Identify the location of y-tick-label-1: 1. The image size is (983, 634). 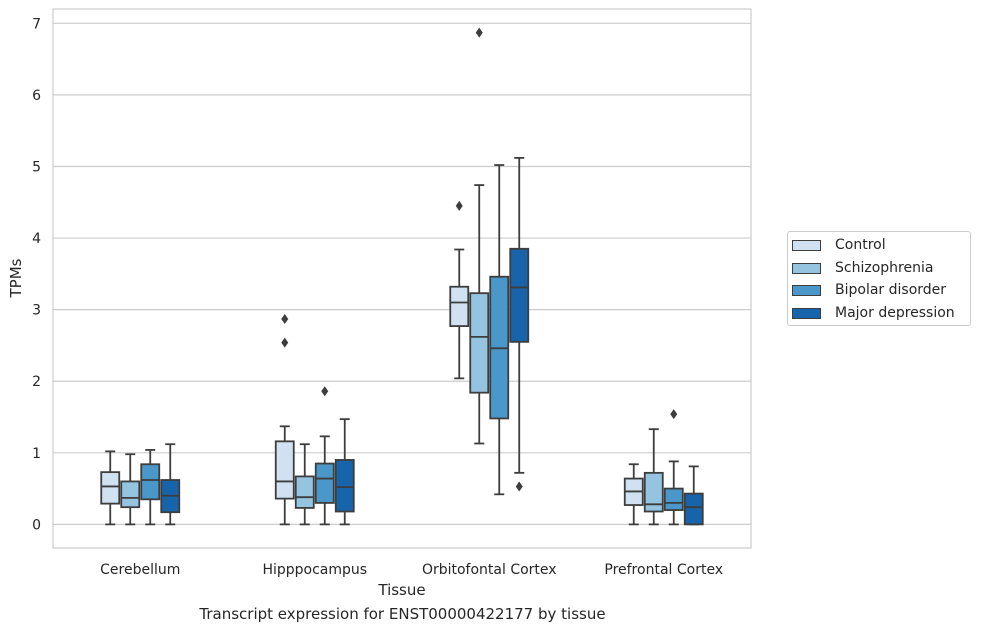
(36, 454).